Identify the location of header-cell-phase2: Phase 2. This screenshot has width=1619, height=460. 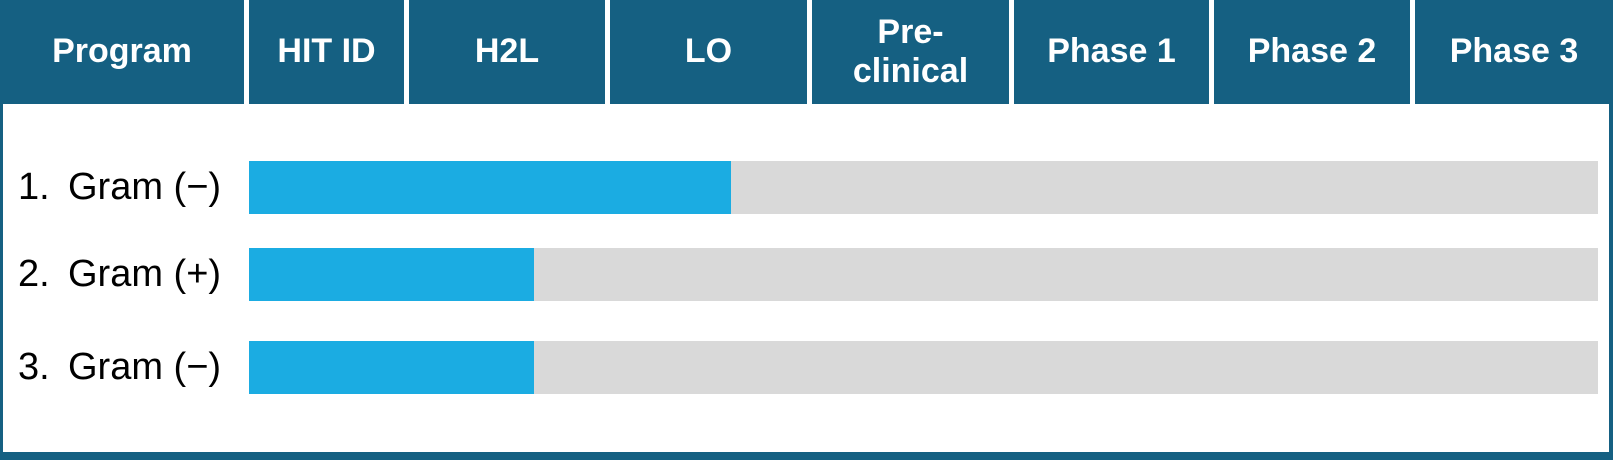
(1309, 52).